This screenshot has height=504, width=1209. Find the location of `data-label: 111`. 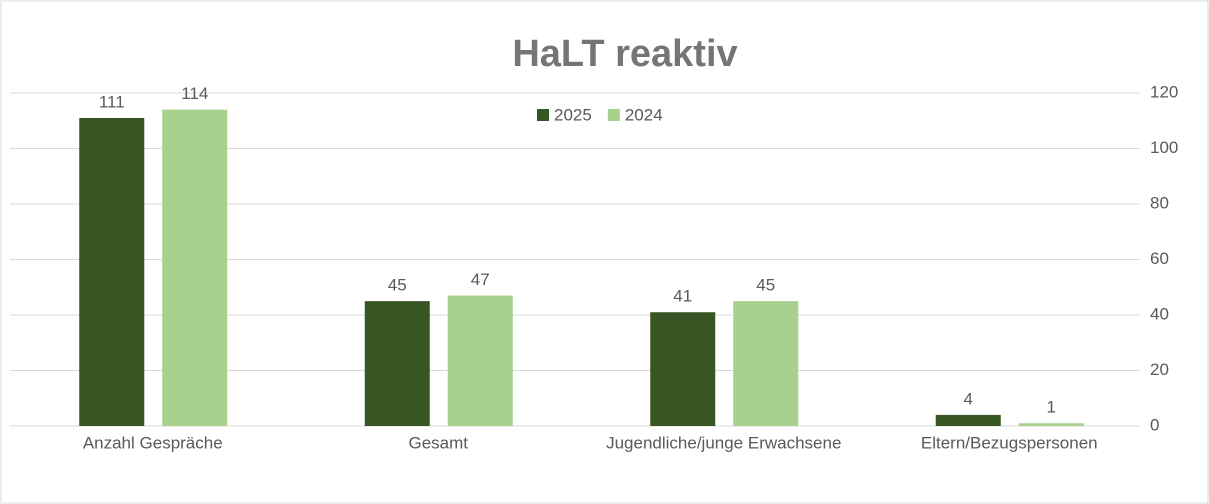

data-label: 111 is located at coordinates (112, 101).